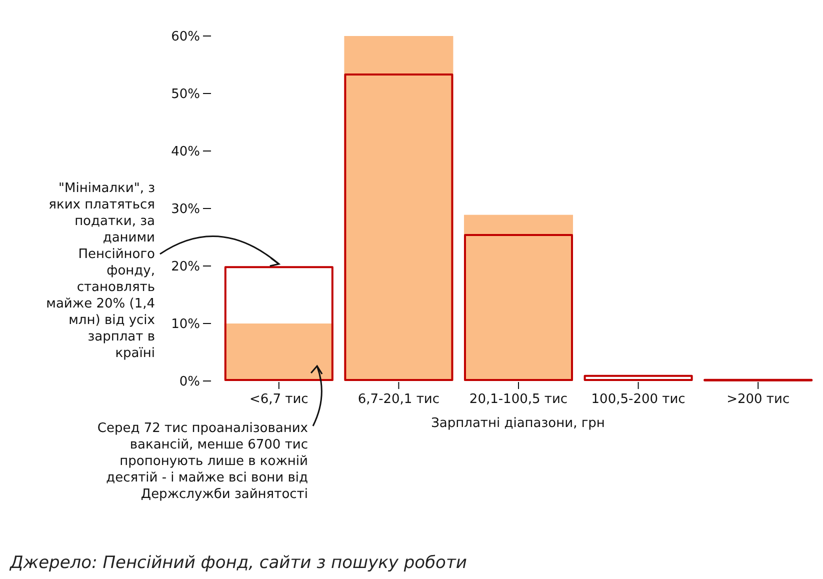 The height and width of the screenshot is (579, 823). Describe the element at coordinates (189, 382) in the screenshot. I see `y-tick-label: 0%` at that location.